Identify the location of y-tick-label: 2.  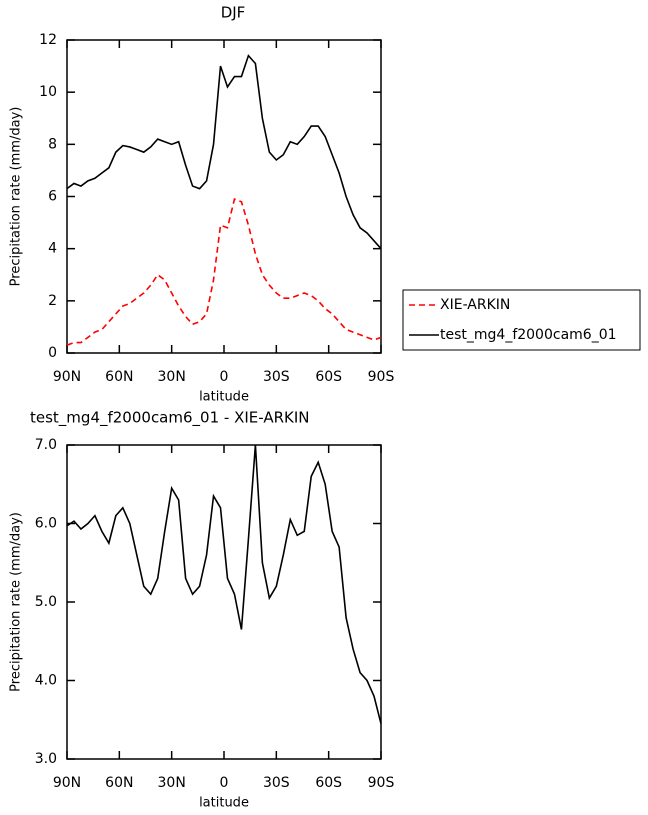
(52, 301).